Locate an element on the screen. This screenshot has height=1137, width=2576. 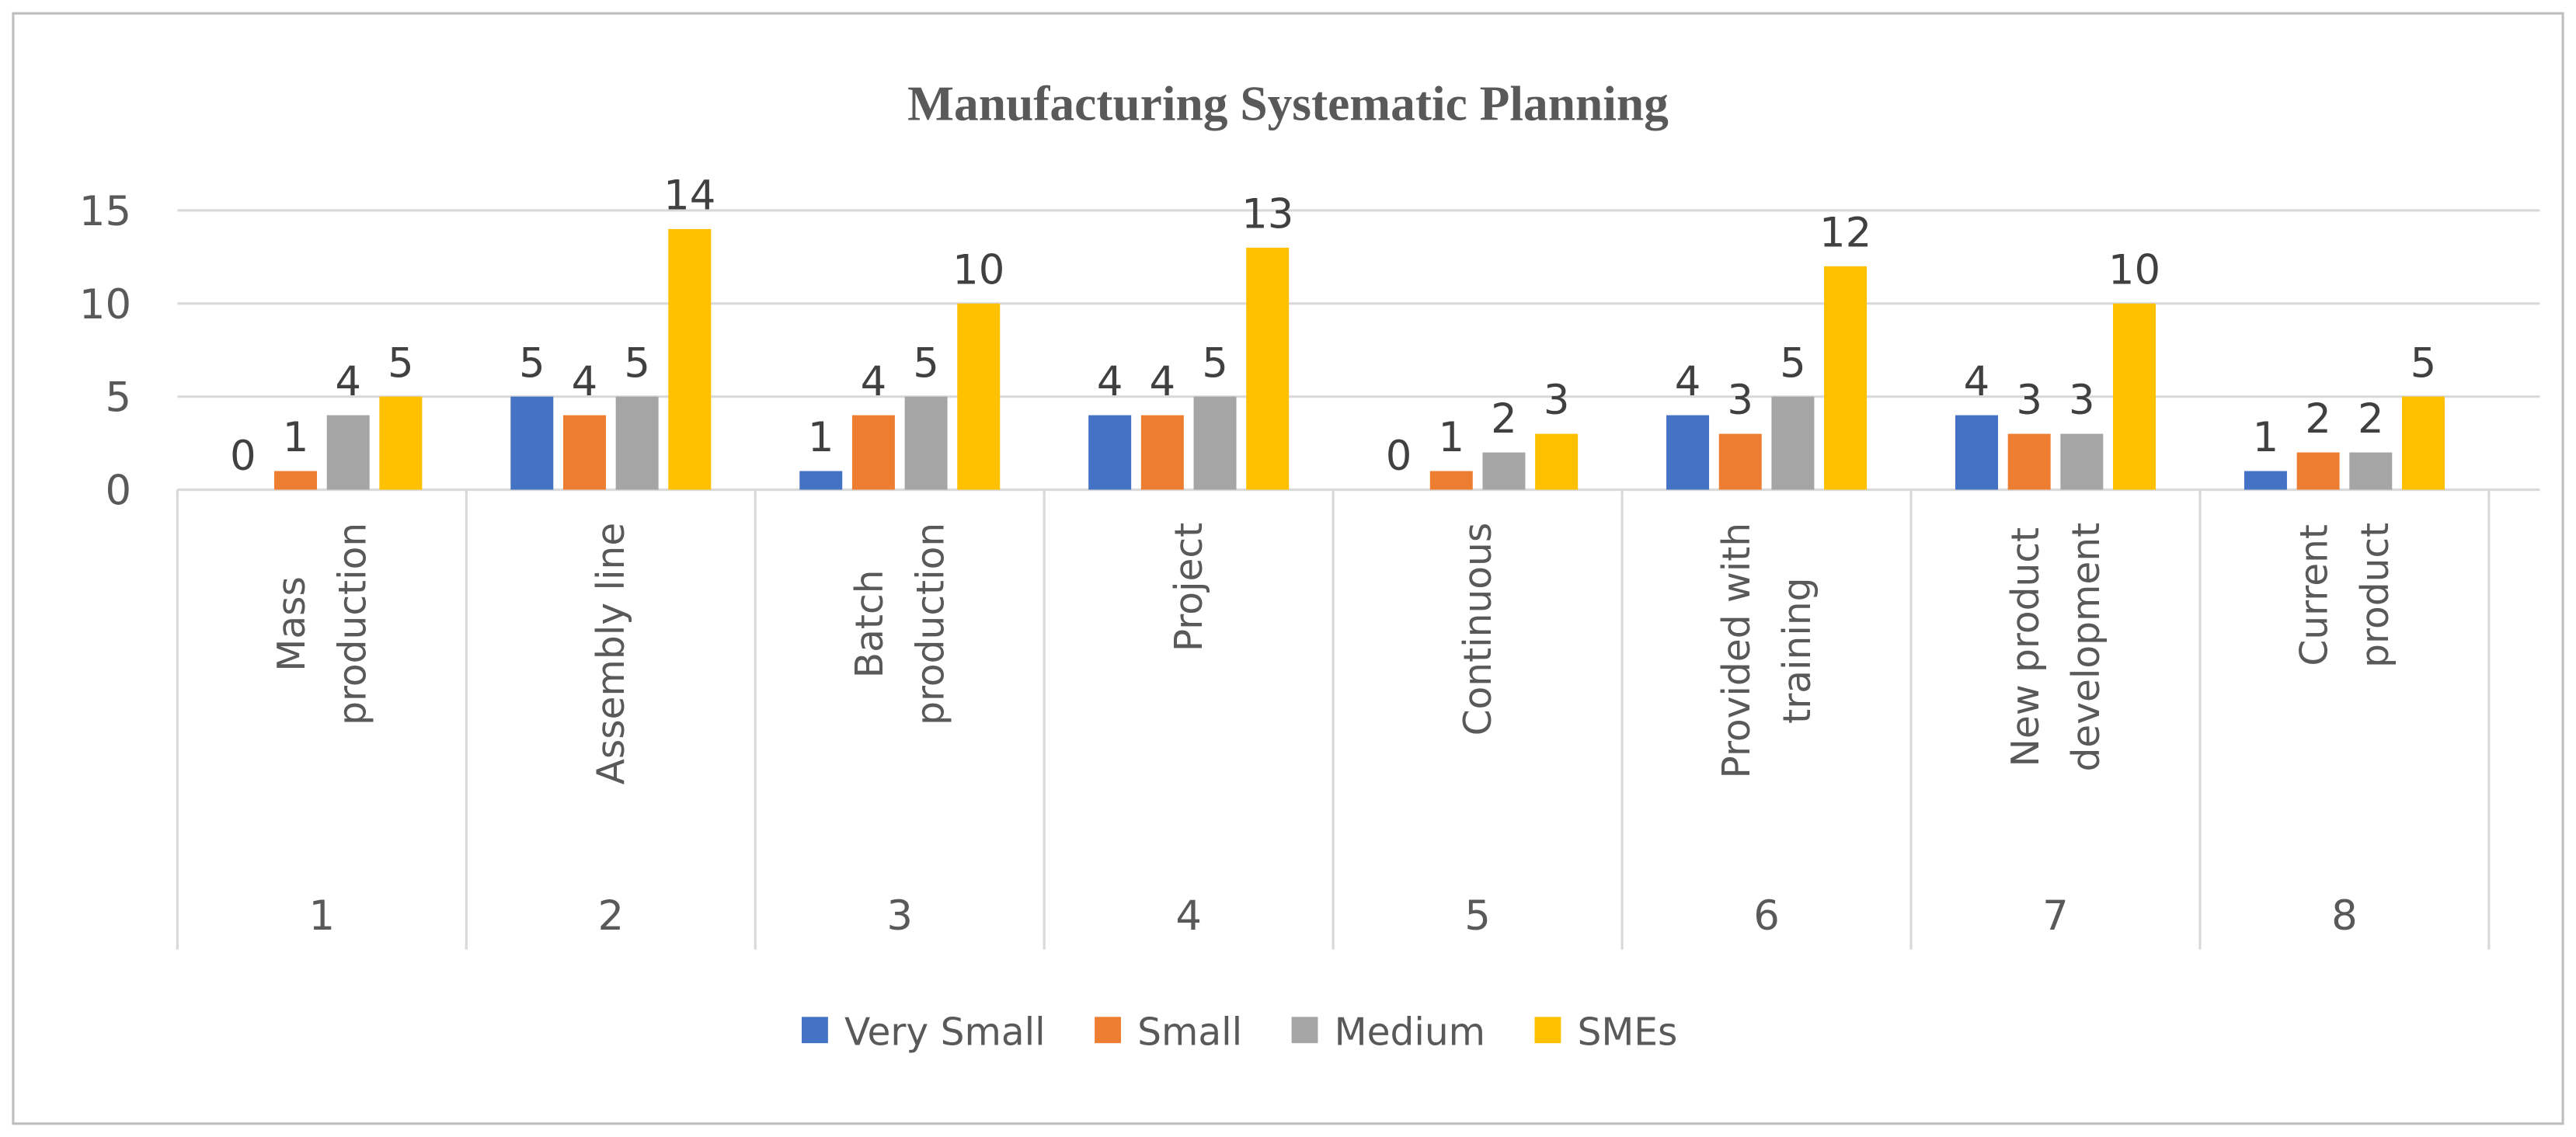
category-label: Batch is located at coordinates (870, 623).